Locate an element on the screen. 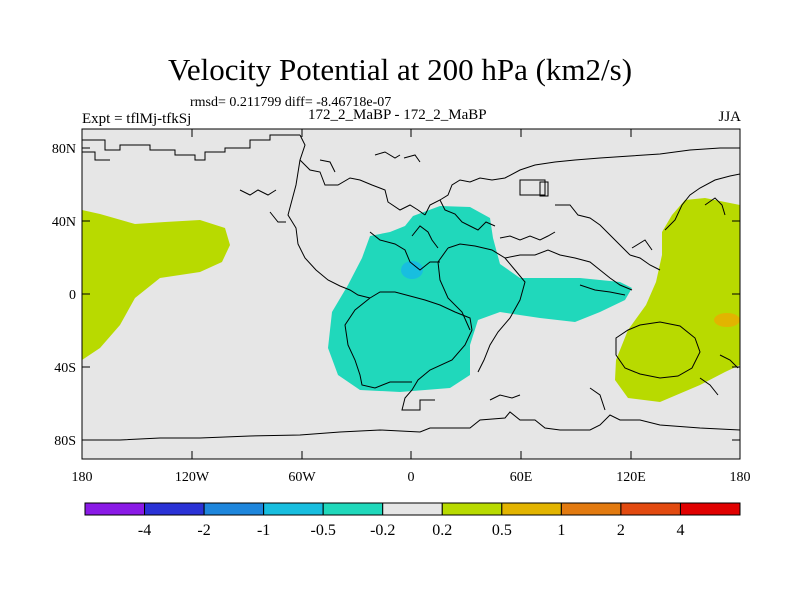 The image size is (800, 600). colorbar-label: 2 is located at coordinates (621, 530).